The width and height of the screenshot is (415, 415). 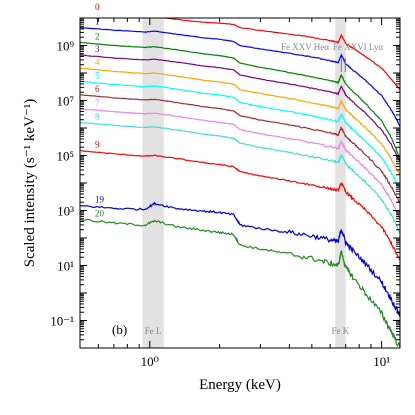 I want to click on series-label-2: 2, so click(x=97, y=36).